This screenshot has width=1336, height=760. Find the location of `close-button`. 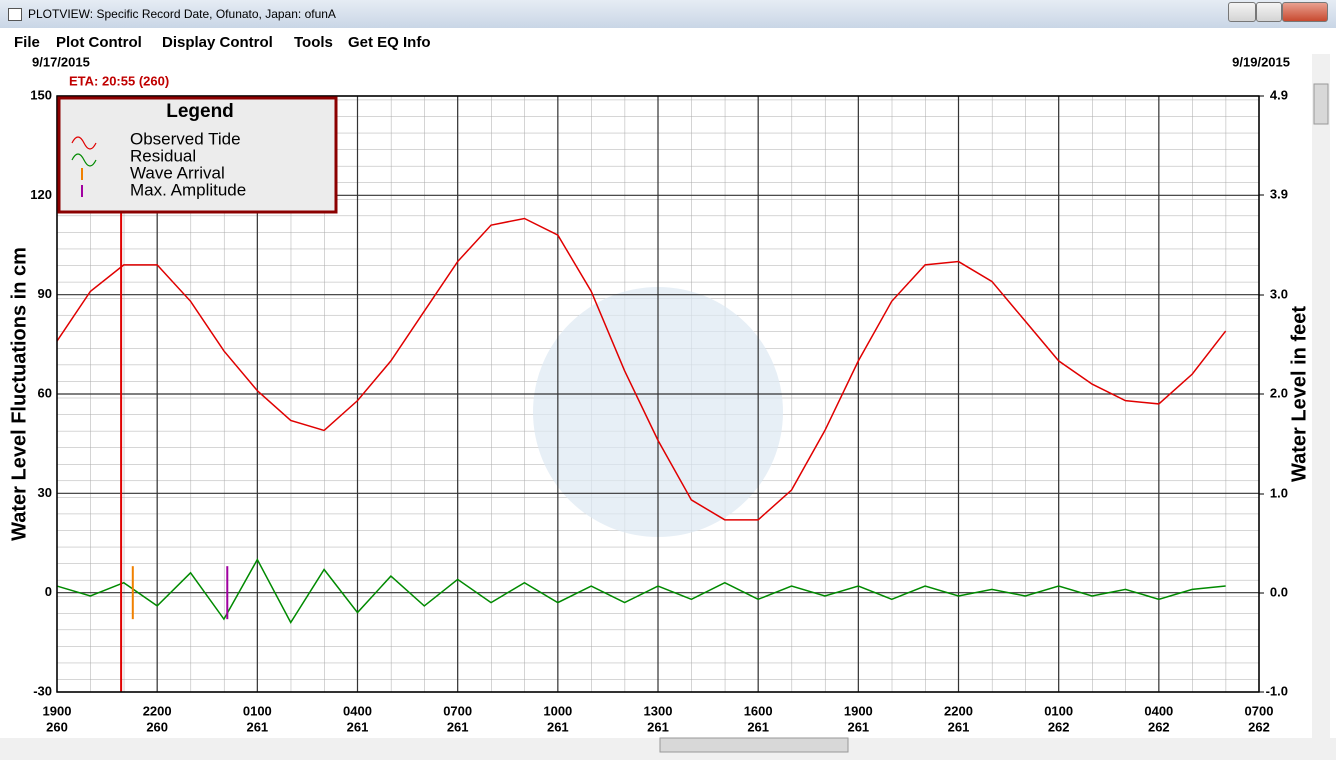

close-button is located at coordinates (1305, 12).